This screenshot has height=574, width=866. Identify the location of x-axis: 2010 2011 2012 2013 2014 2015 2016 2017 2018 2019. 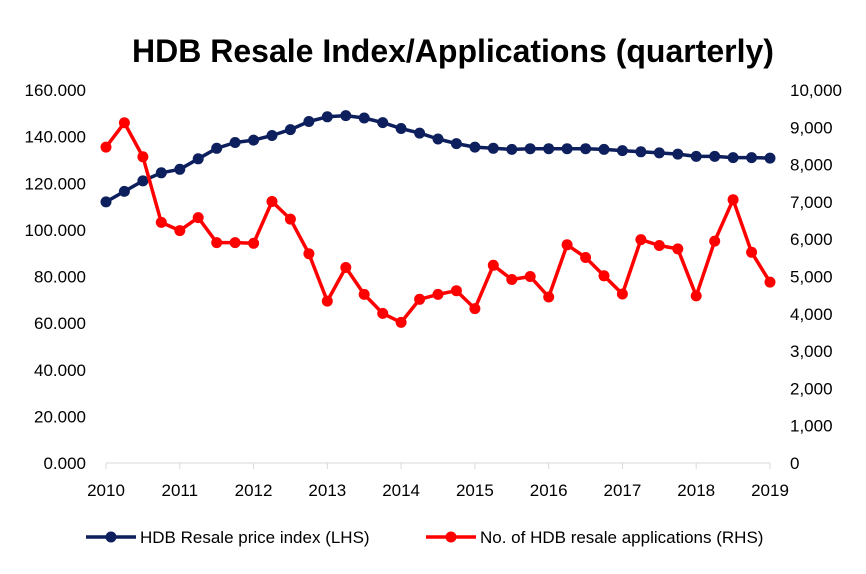
(438, 481).